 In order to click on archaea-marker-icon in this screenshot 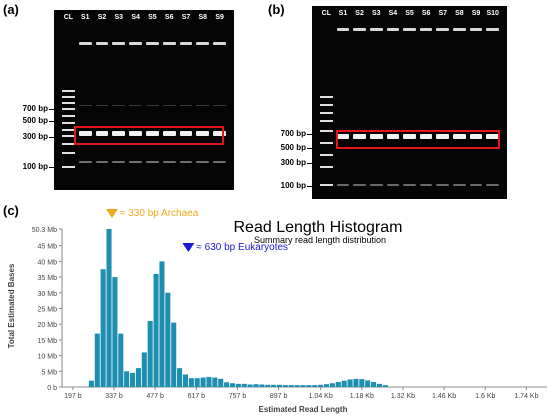, I will do `click(111, 213)`.